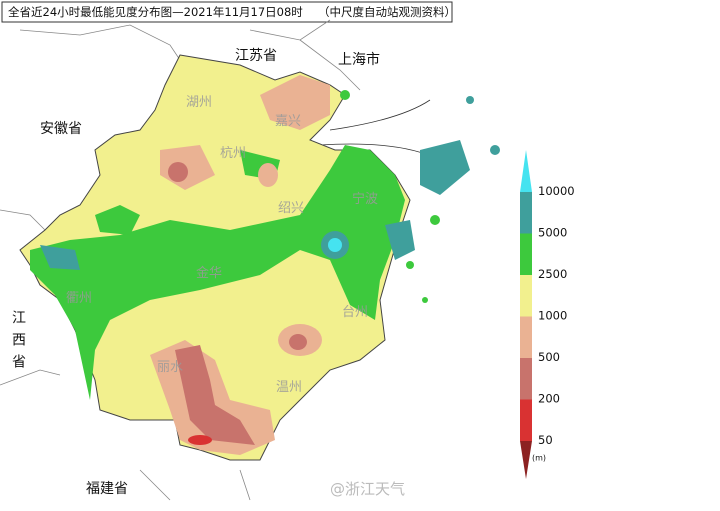  What do you see at coordinates (367, 489) in the screenshot?
I see `watermark: @浙江天气` at bounding box center [367, 489].